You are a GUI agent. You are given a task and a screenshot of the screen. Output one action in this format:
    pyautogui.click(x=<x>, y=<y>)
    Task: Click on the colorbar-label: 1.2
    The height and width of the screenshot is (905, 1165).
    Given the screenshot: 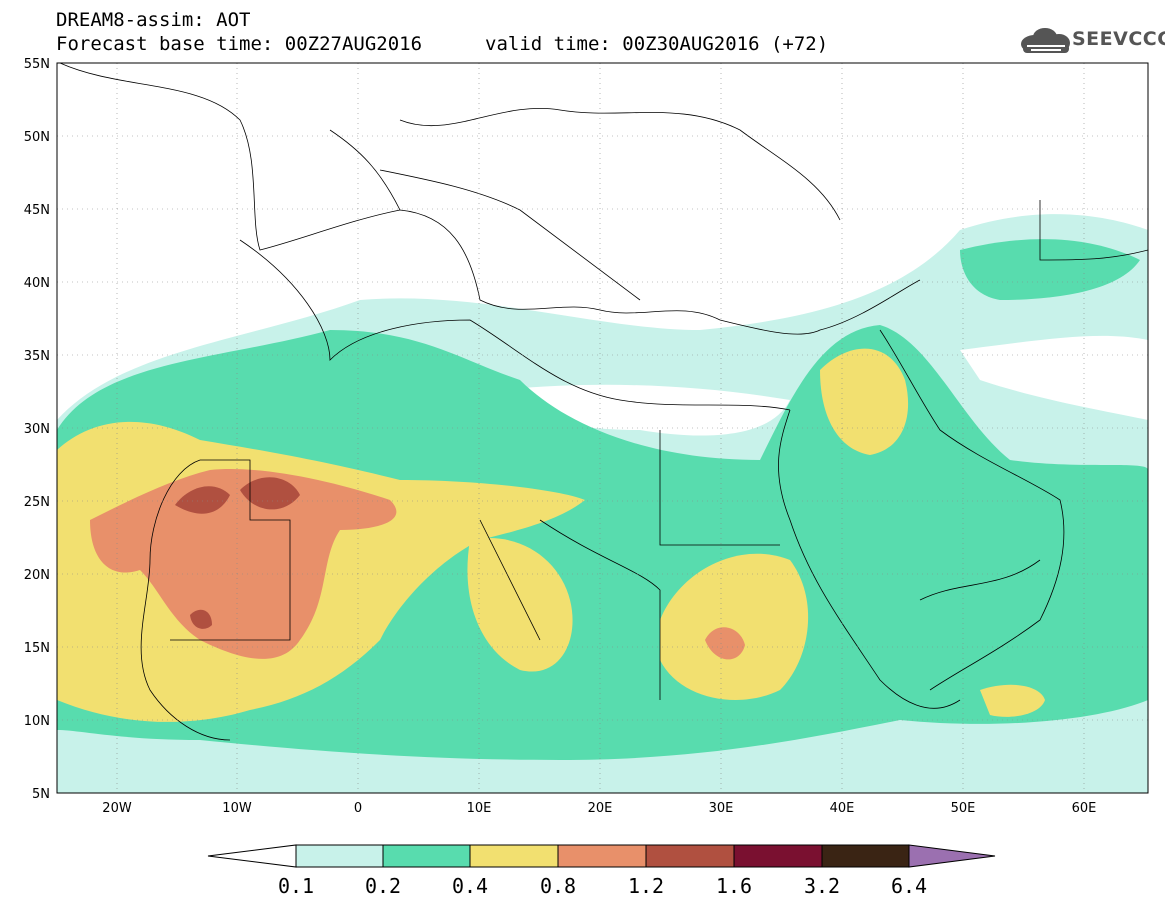 What is the action you would take?
    pyautogui.click(x=646, y=886)
    